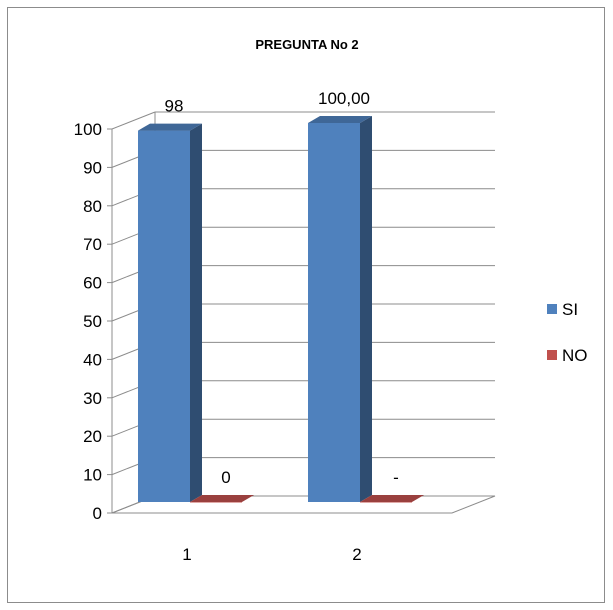 The width and height of the screenshot is (613, 610). I want to click on y-tick-label: 60, so click(92, 283).